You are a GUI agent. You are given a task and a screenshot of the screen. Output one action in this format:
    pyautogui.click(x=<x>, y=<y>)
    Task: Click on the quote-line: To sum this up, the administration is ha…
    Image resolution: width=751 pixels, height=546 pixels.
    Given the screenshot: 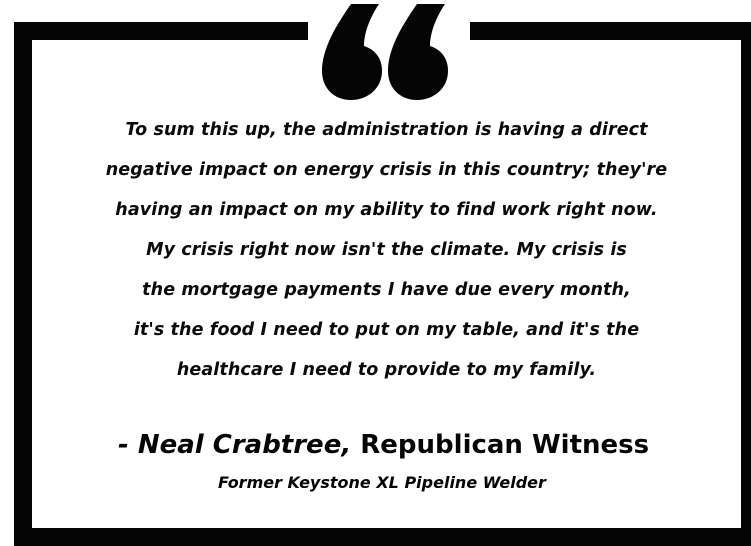 What is the action you would take?
    pyautogui.click(x=386, y=130)
    